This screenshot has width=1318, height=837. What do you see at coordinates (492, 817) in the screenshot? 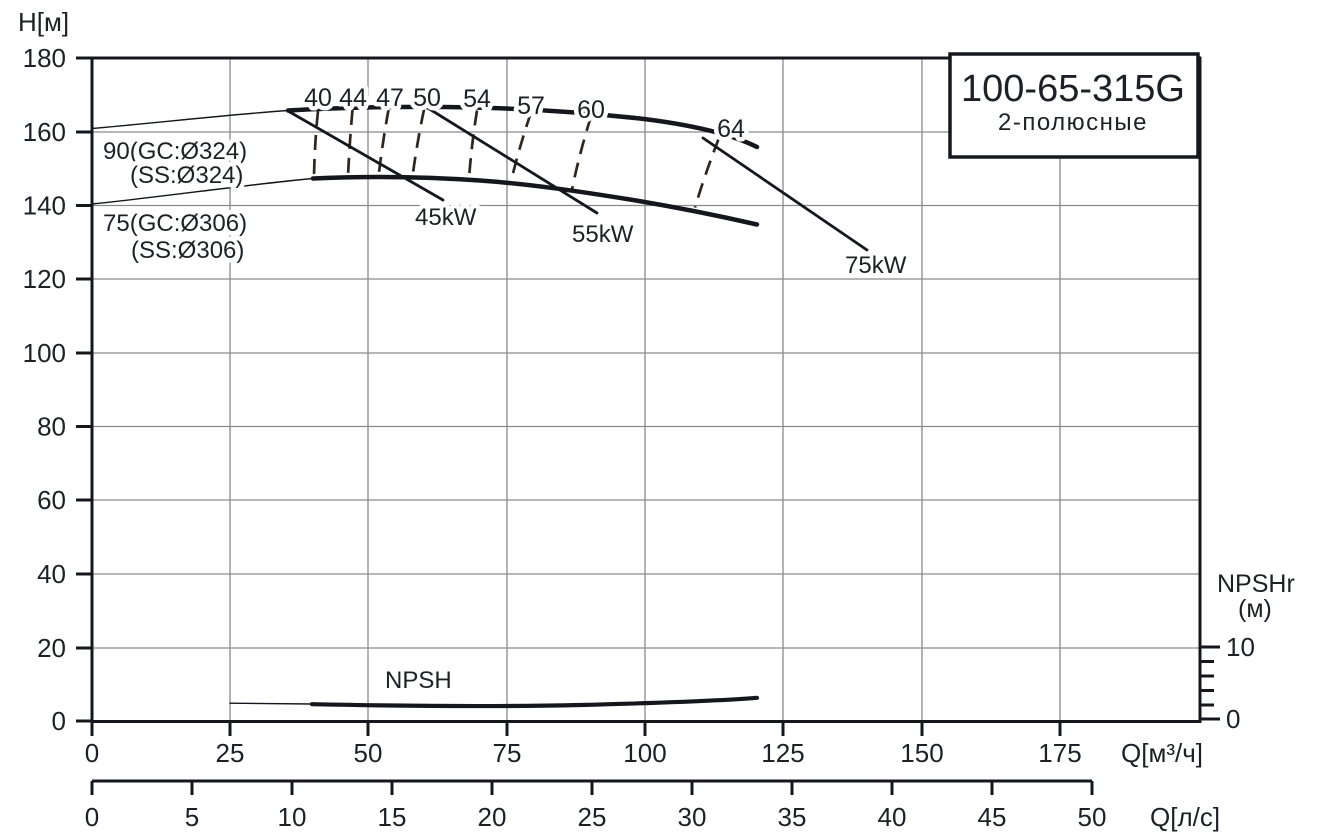
I see `ls-tick-20: 20` at bounding box center [492, 817].